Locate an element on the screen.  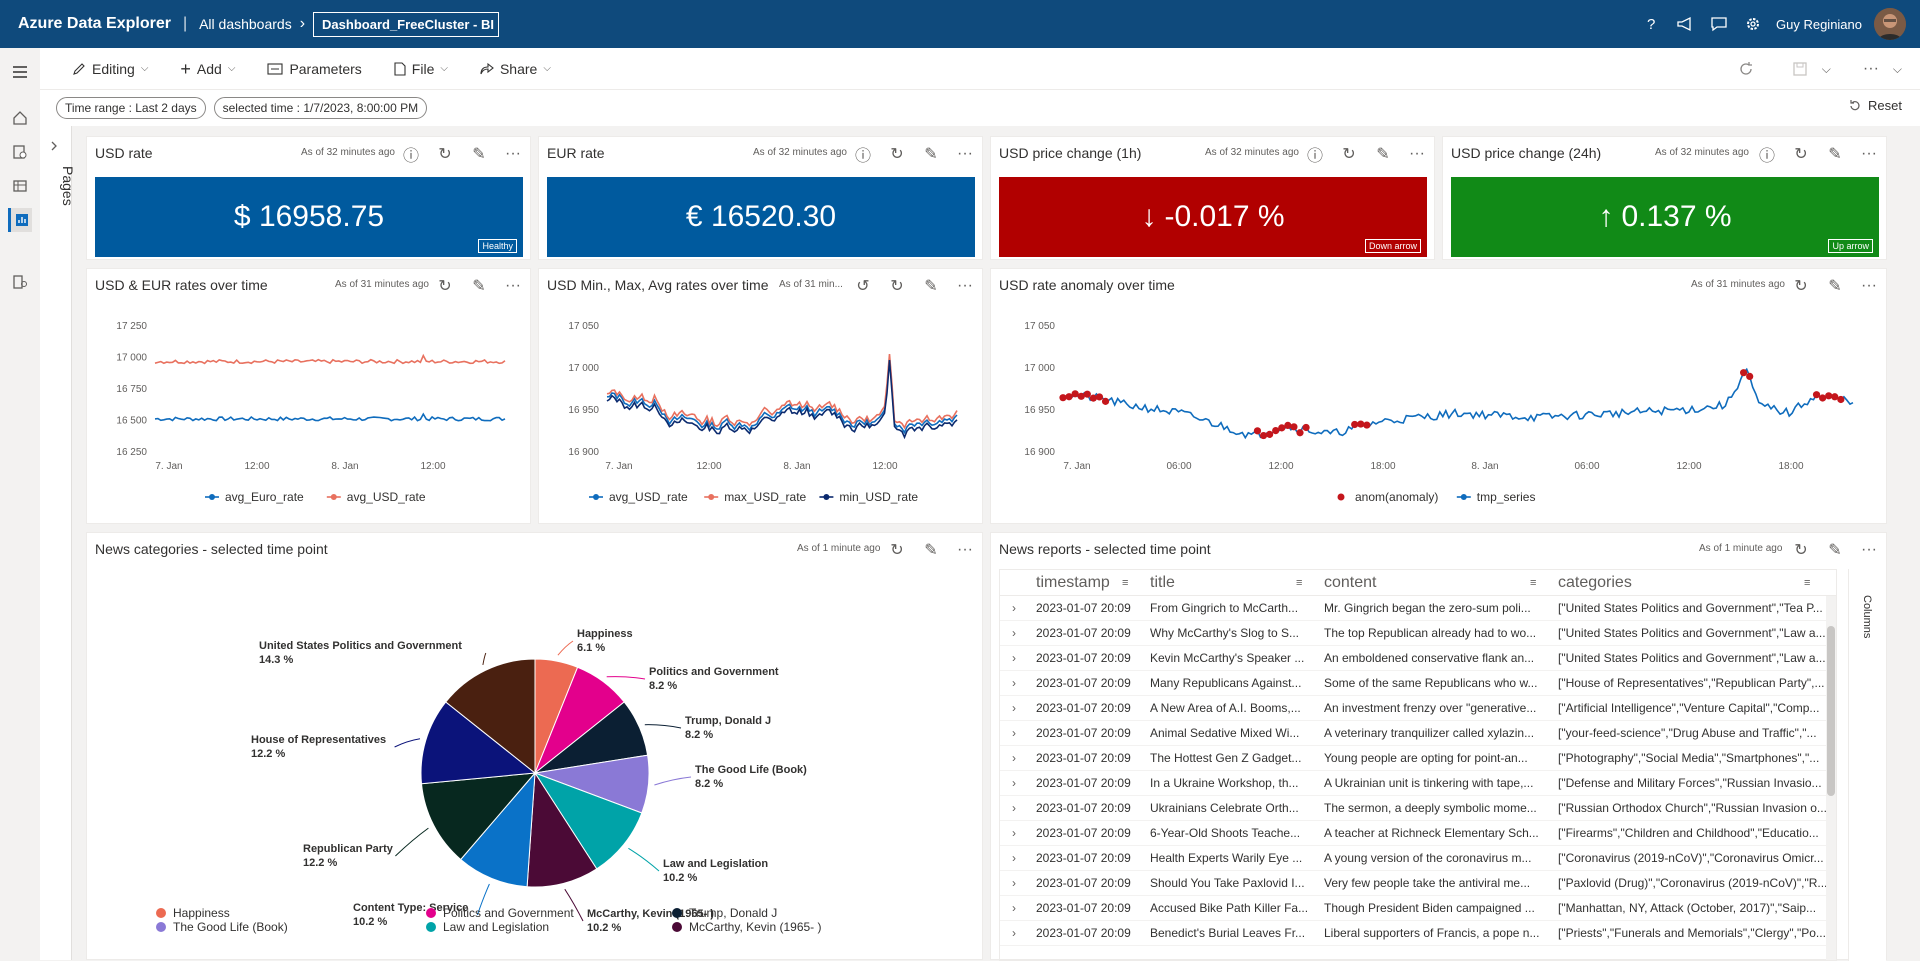
user-name: Guy Reginiano is located at coordinates (1819, 24).